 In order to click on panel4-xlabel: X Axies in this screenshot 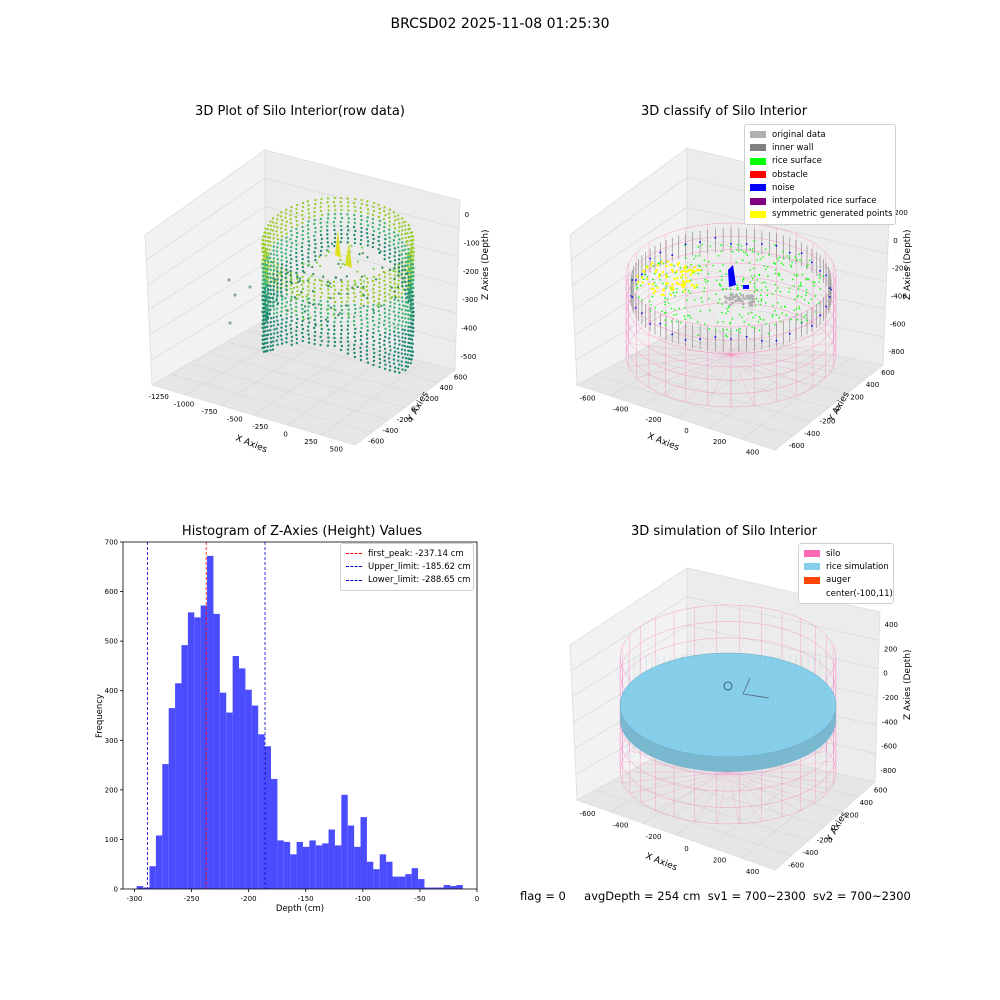, I will do `click(661, 863)`.